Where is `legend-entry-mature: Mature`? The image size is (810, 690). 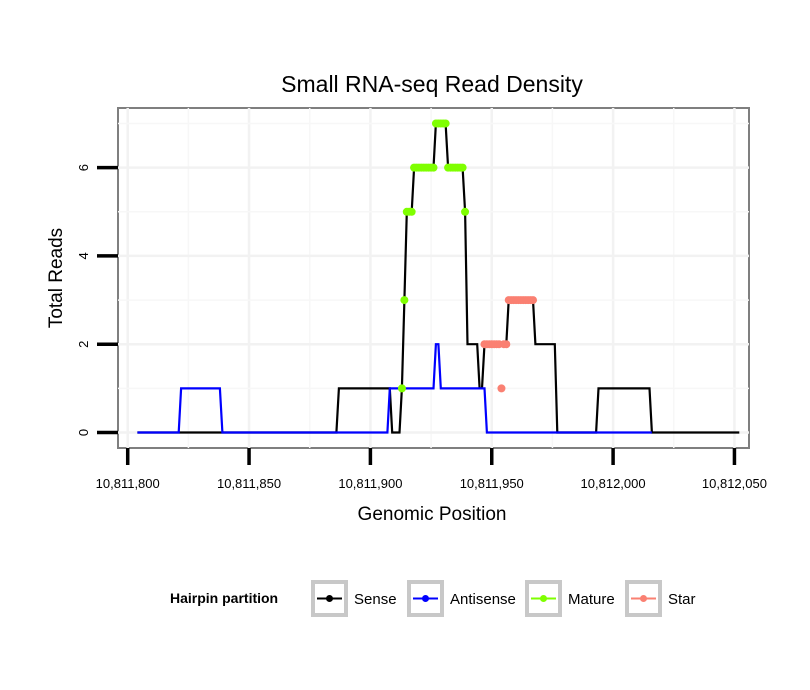 legend-entry-mature: Mature is located at coordinates (570, 598).